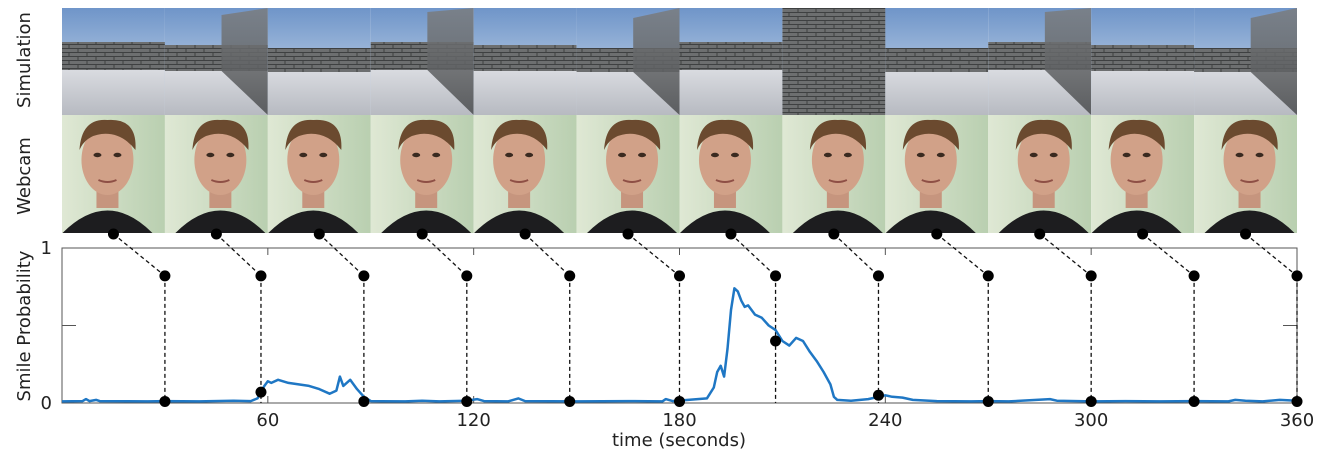  I want to click on x-axis-title: time (seconds), so click(679, 440).